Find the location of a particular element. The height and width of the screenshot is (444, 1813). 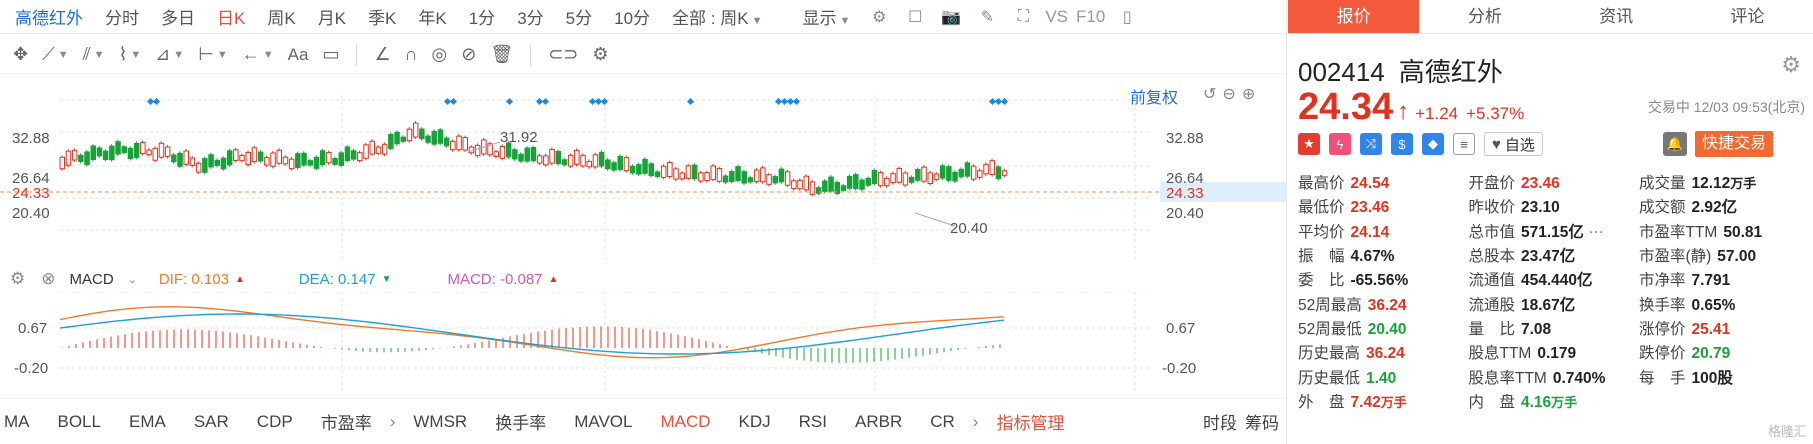

stat-value: 0.65% is located at coordinates (1713, 305).